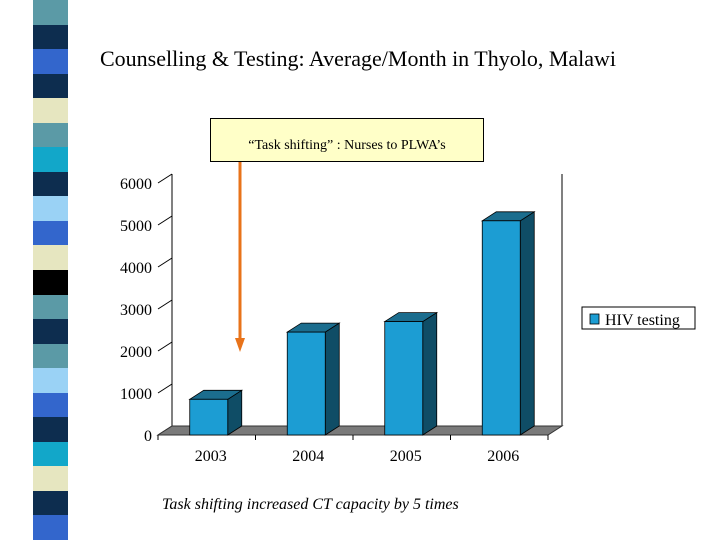  Describe the element at coordinates (642, 320) in the screenshot. I see `legend-label: HIV testing` at that location.